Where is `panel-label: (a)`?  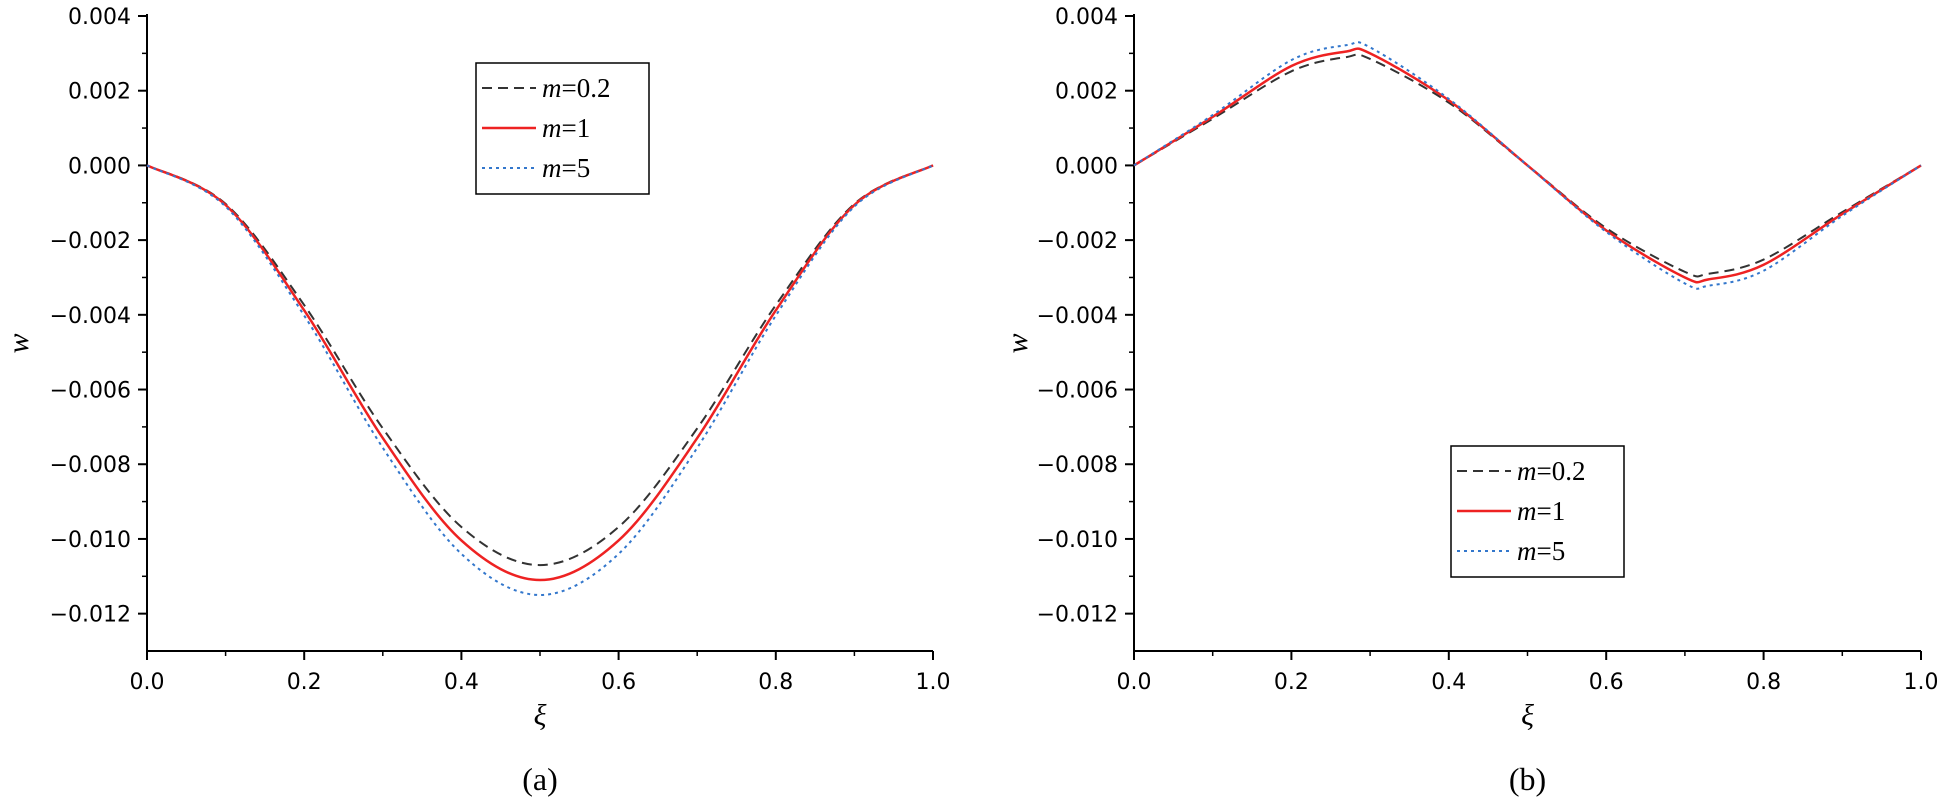 panel-label: (a) is located at coordinates (540, 779).